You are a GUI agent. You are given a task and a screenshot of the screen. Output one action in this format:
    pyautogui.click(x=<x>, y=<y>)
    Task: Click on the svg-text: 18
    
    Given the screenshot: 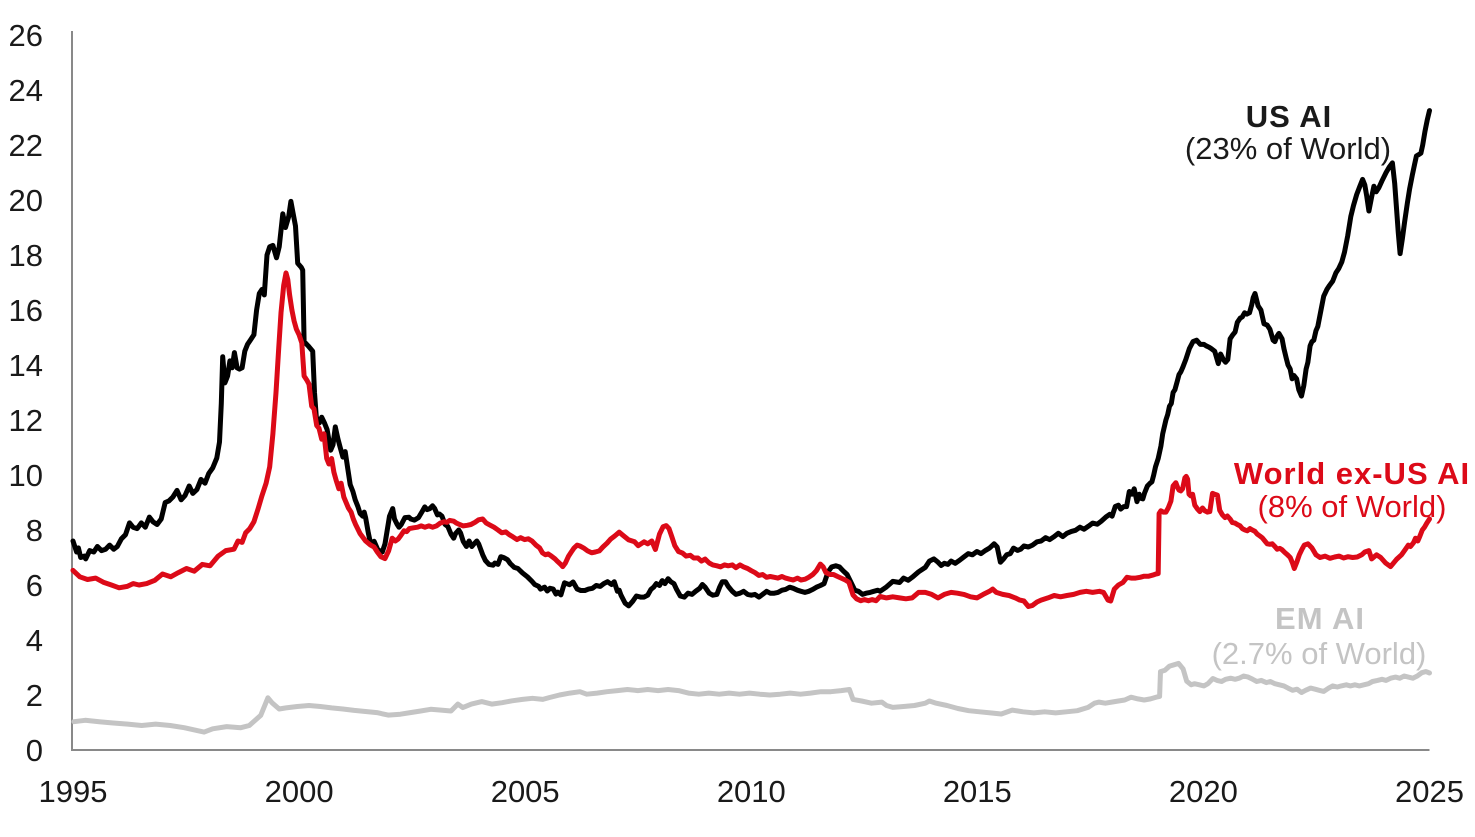 What is the action you would take?
    pyautogui.click(x=26, y=255)
    